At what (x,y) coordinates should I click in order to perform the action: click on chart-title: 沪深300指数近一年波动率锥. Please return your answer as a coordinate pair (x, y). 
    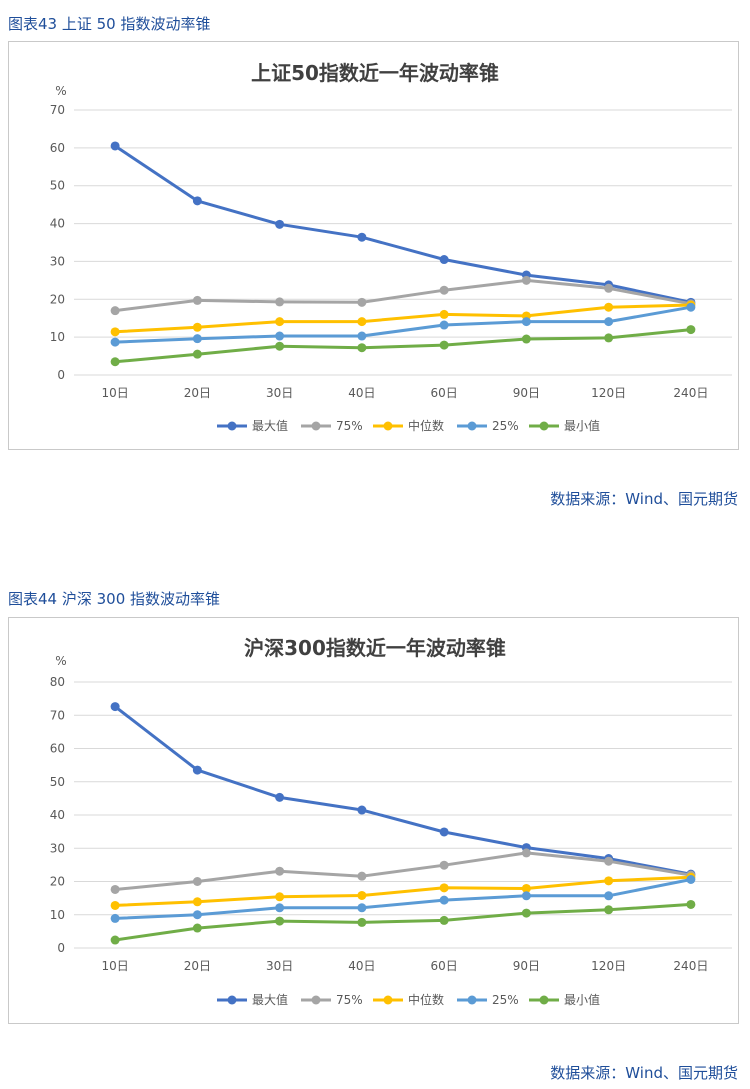
    Looking at the image, I should click on (375, 648).